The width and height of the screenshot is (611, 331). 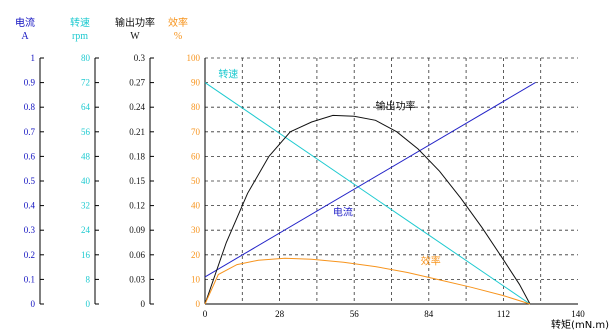 What do you see at coordinates (228, 74) in the screenshot?
I see `curve-label: 转速` at bounding box center [228, 74].